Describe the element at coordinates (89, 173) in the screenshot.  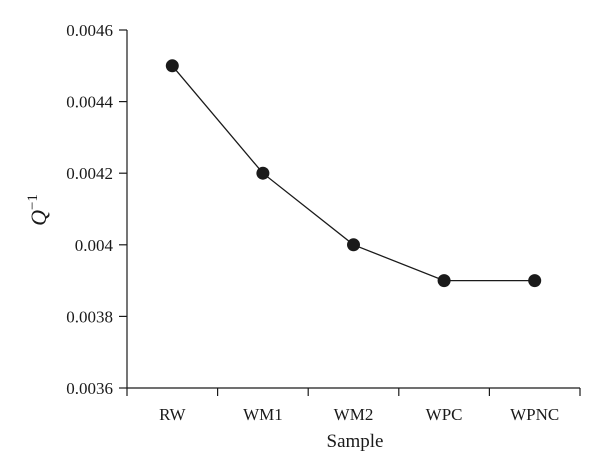
I see `y-tick-label: 0.0042` at that location.